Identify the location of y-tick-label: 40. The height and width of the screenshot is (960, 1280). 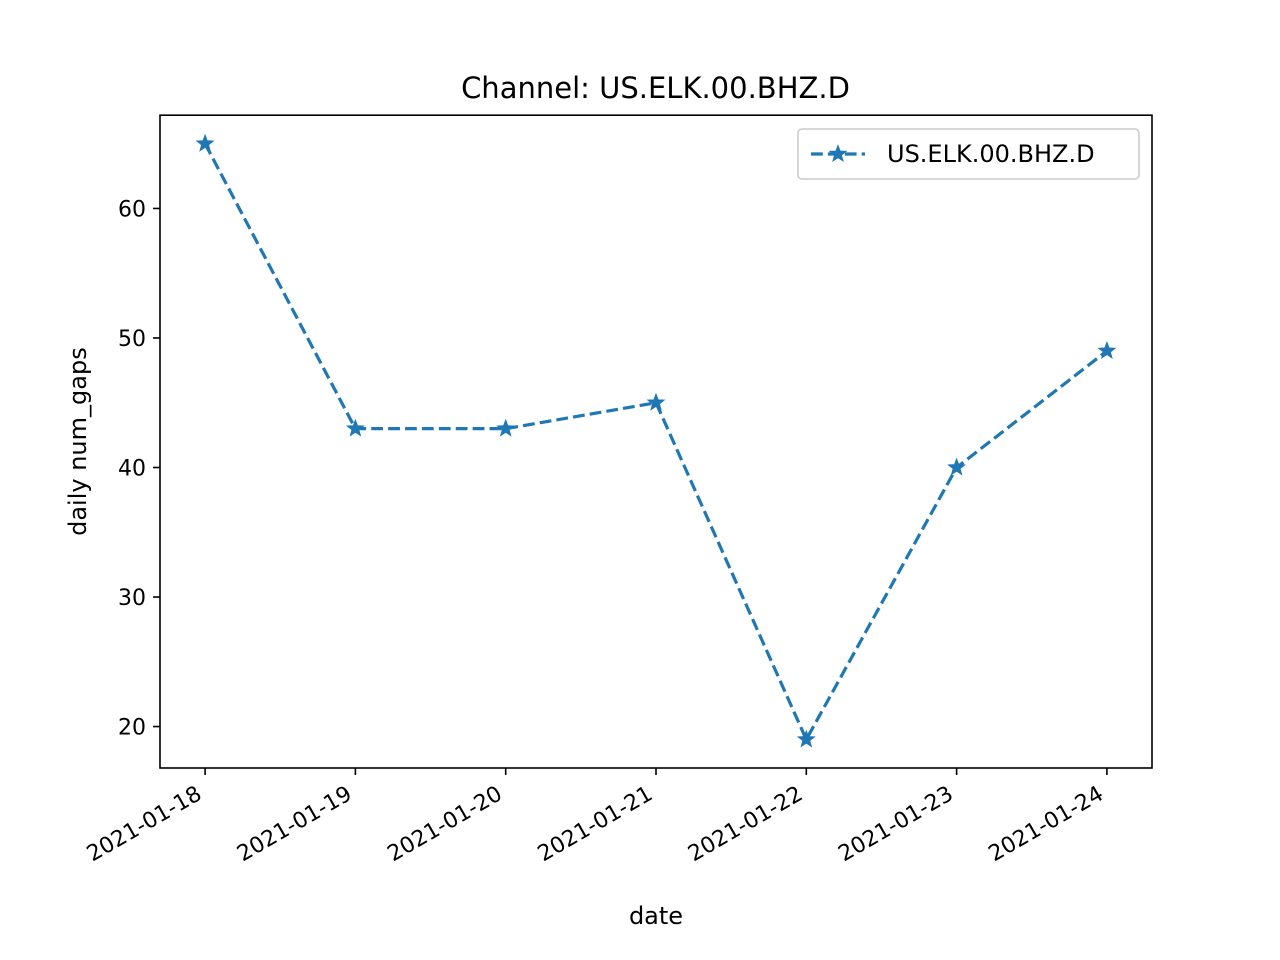
(132, 469).